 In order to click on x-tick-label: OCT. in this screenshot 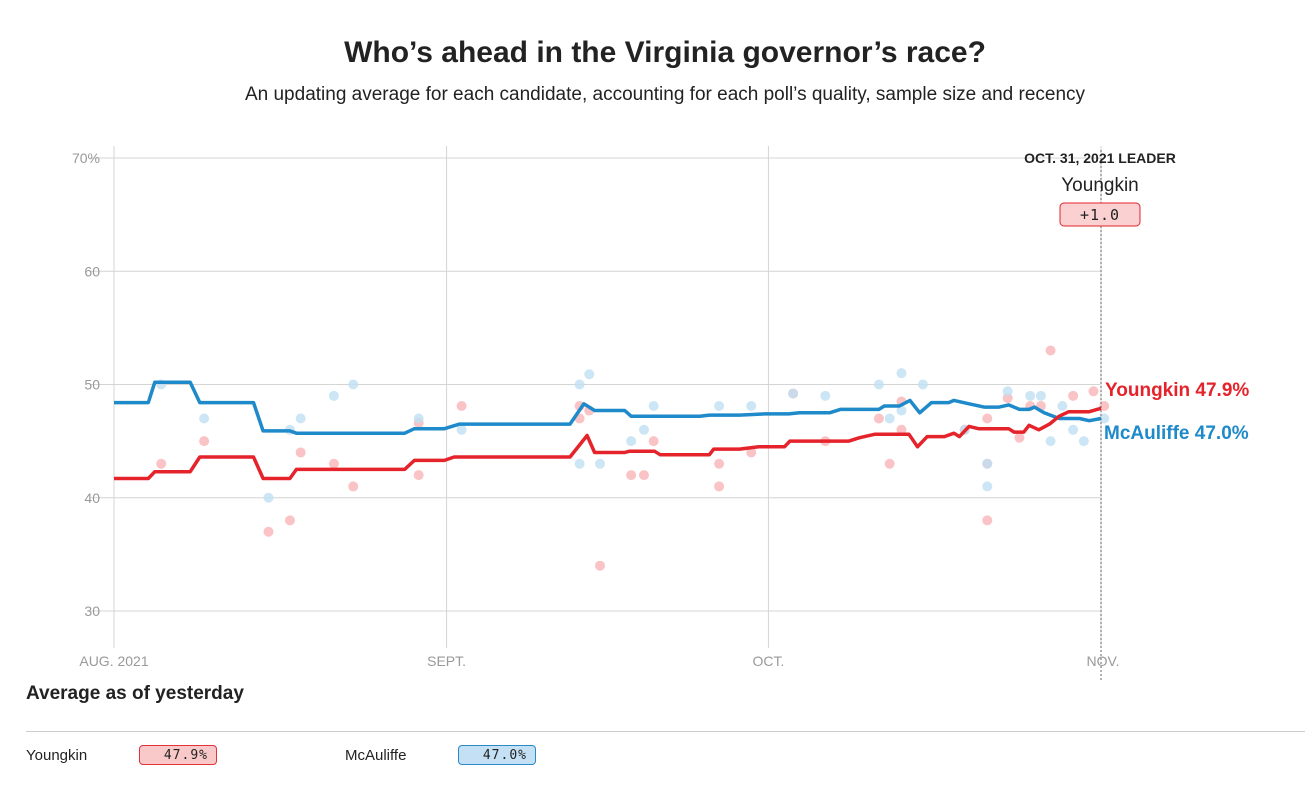, I will do `click(768, 661)`.